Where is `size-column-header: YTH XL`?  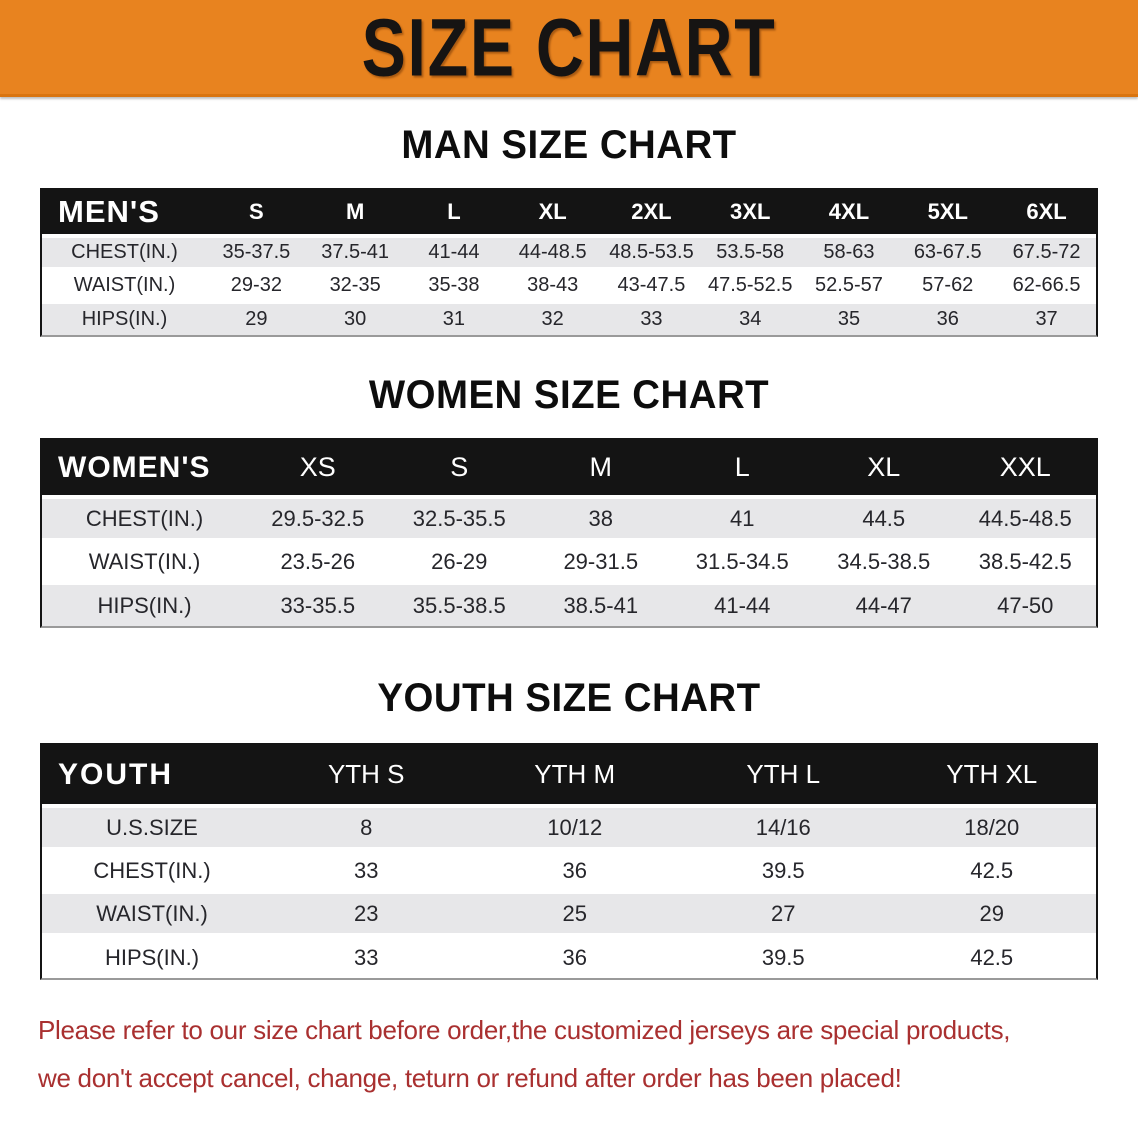 size-column-header: YTH XL is located at coordinates (991, 776).